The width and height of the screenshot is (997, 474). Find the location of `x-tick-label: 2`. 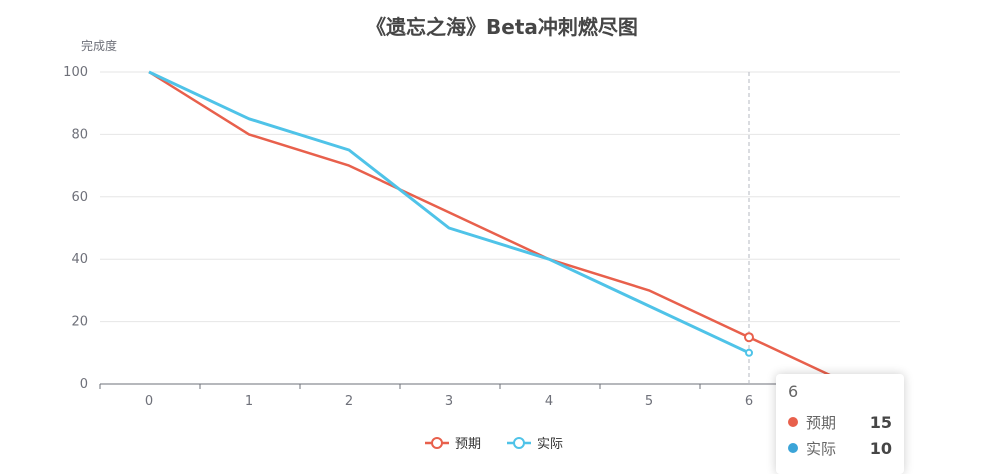

x-tick-label: 2 is located at coordinates (349, 401).